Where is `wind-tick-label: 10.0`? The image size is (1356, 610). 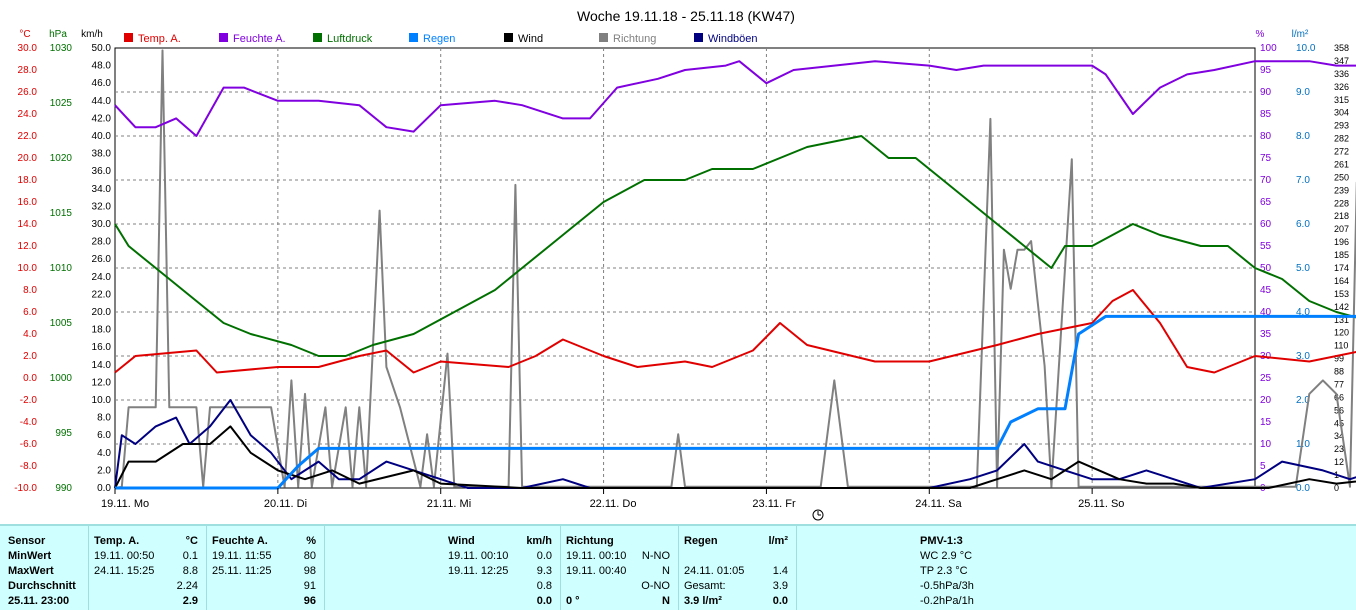 wind-tick-label: 10.0 is located at coordinates (102, 400).